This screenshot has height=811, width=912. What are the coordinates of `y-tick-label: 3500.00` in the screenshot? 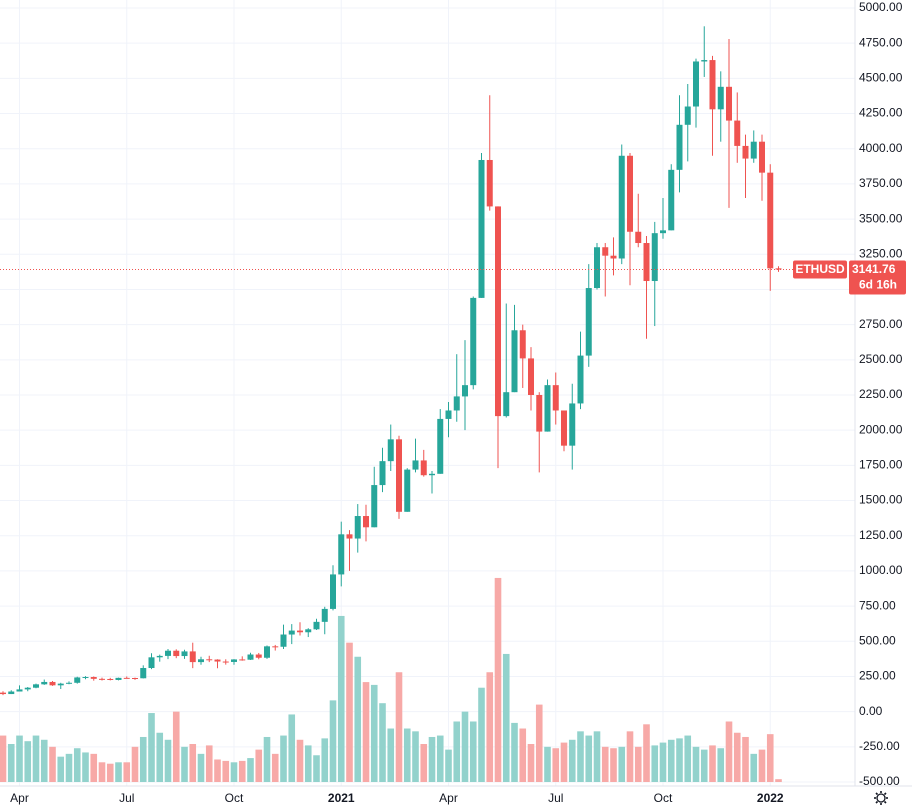 It's located at (881, 218).